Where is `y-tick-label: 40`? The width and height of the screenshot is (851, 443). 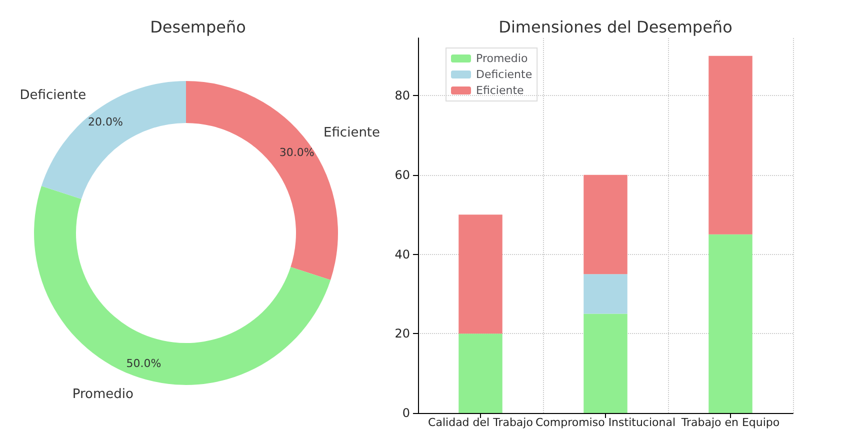
y-tick-label: 40 is located at coordinates (402, 254).